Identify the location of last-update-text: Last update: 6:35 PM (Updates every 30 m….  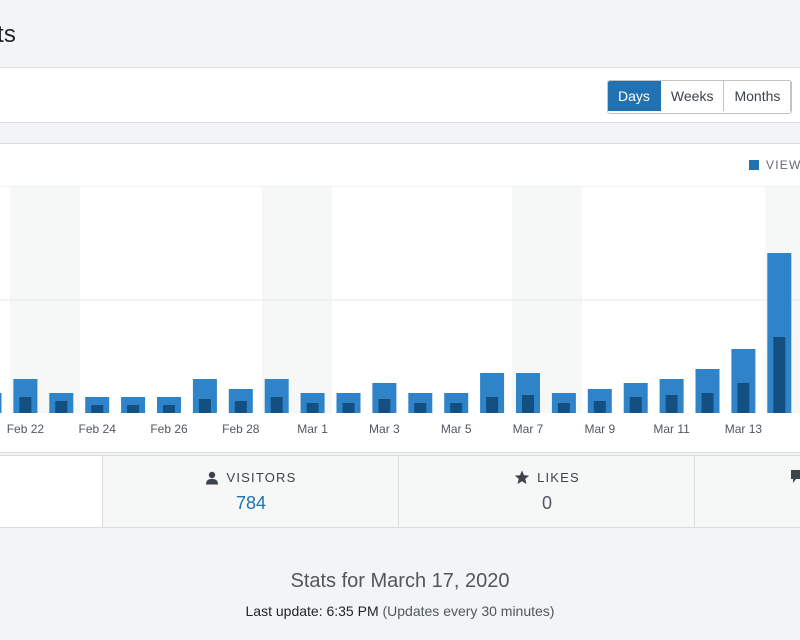
(400, 611).